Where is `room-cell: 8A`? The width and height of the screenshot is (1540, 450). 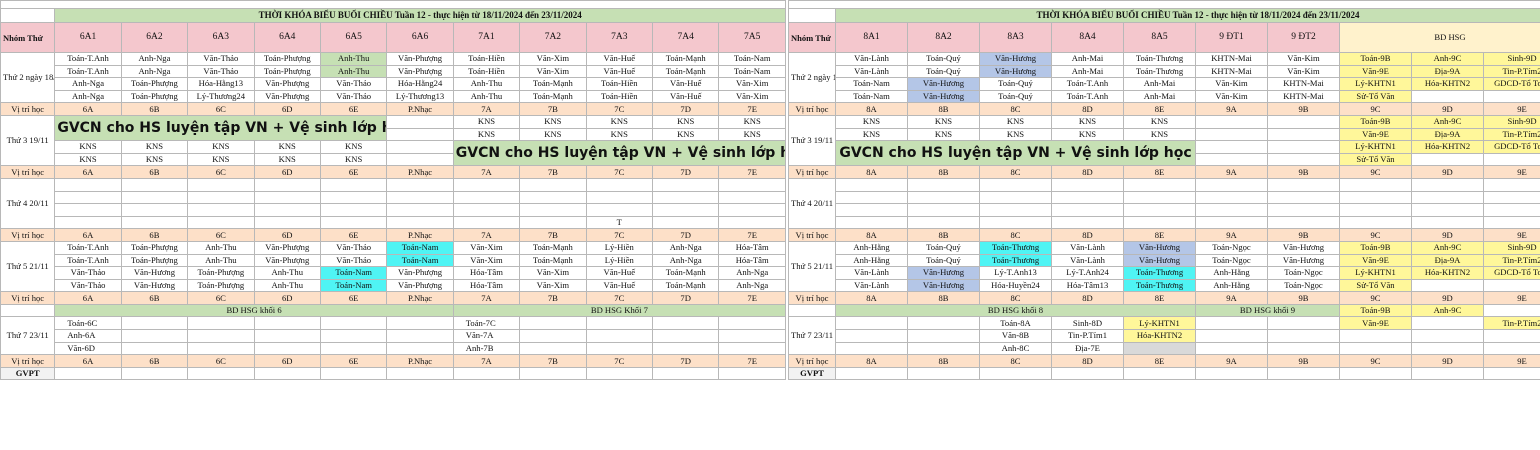
room-cell: 8A is located at coordinates (871, 361).